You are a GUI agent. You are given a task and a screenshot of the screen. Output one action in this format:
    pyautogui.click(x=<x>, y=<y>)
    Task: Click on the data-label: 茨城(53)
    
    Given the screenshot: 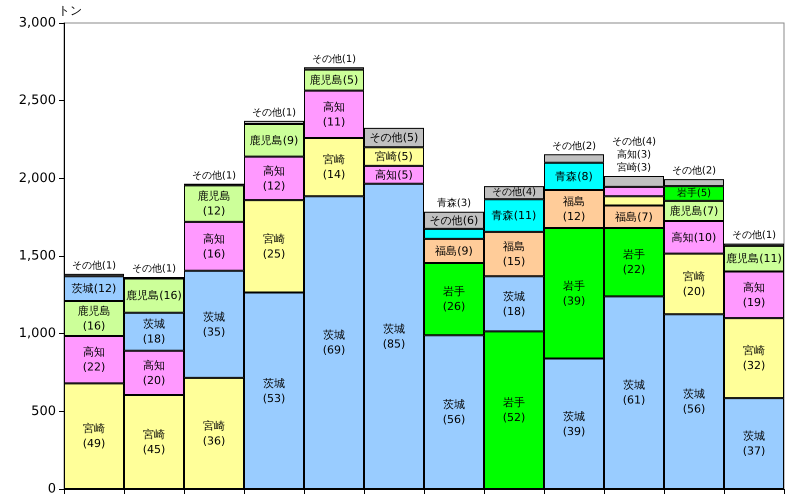 What is the action you would take?
    pyautogui.click(x=274, y=390)
    